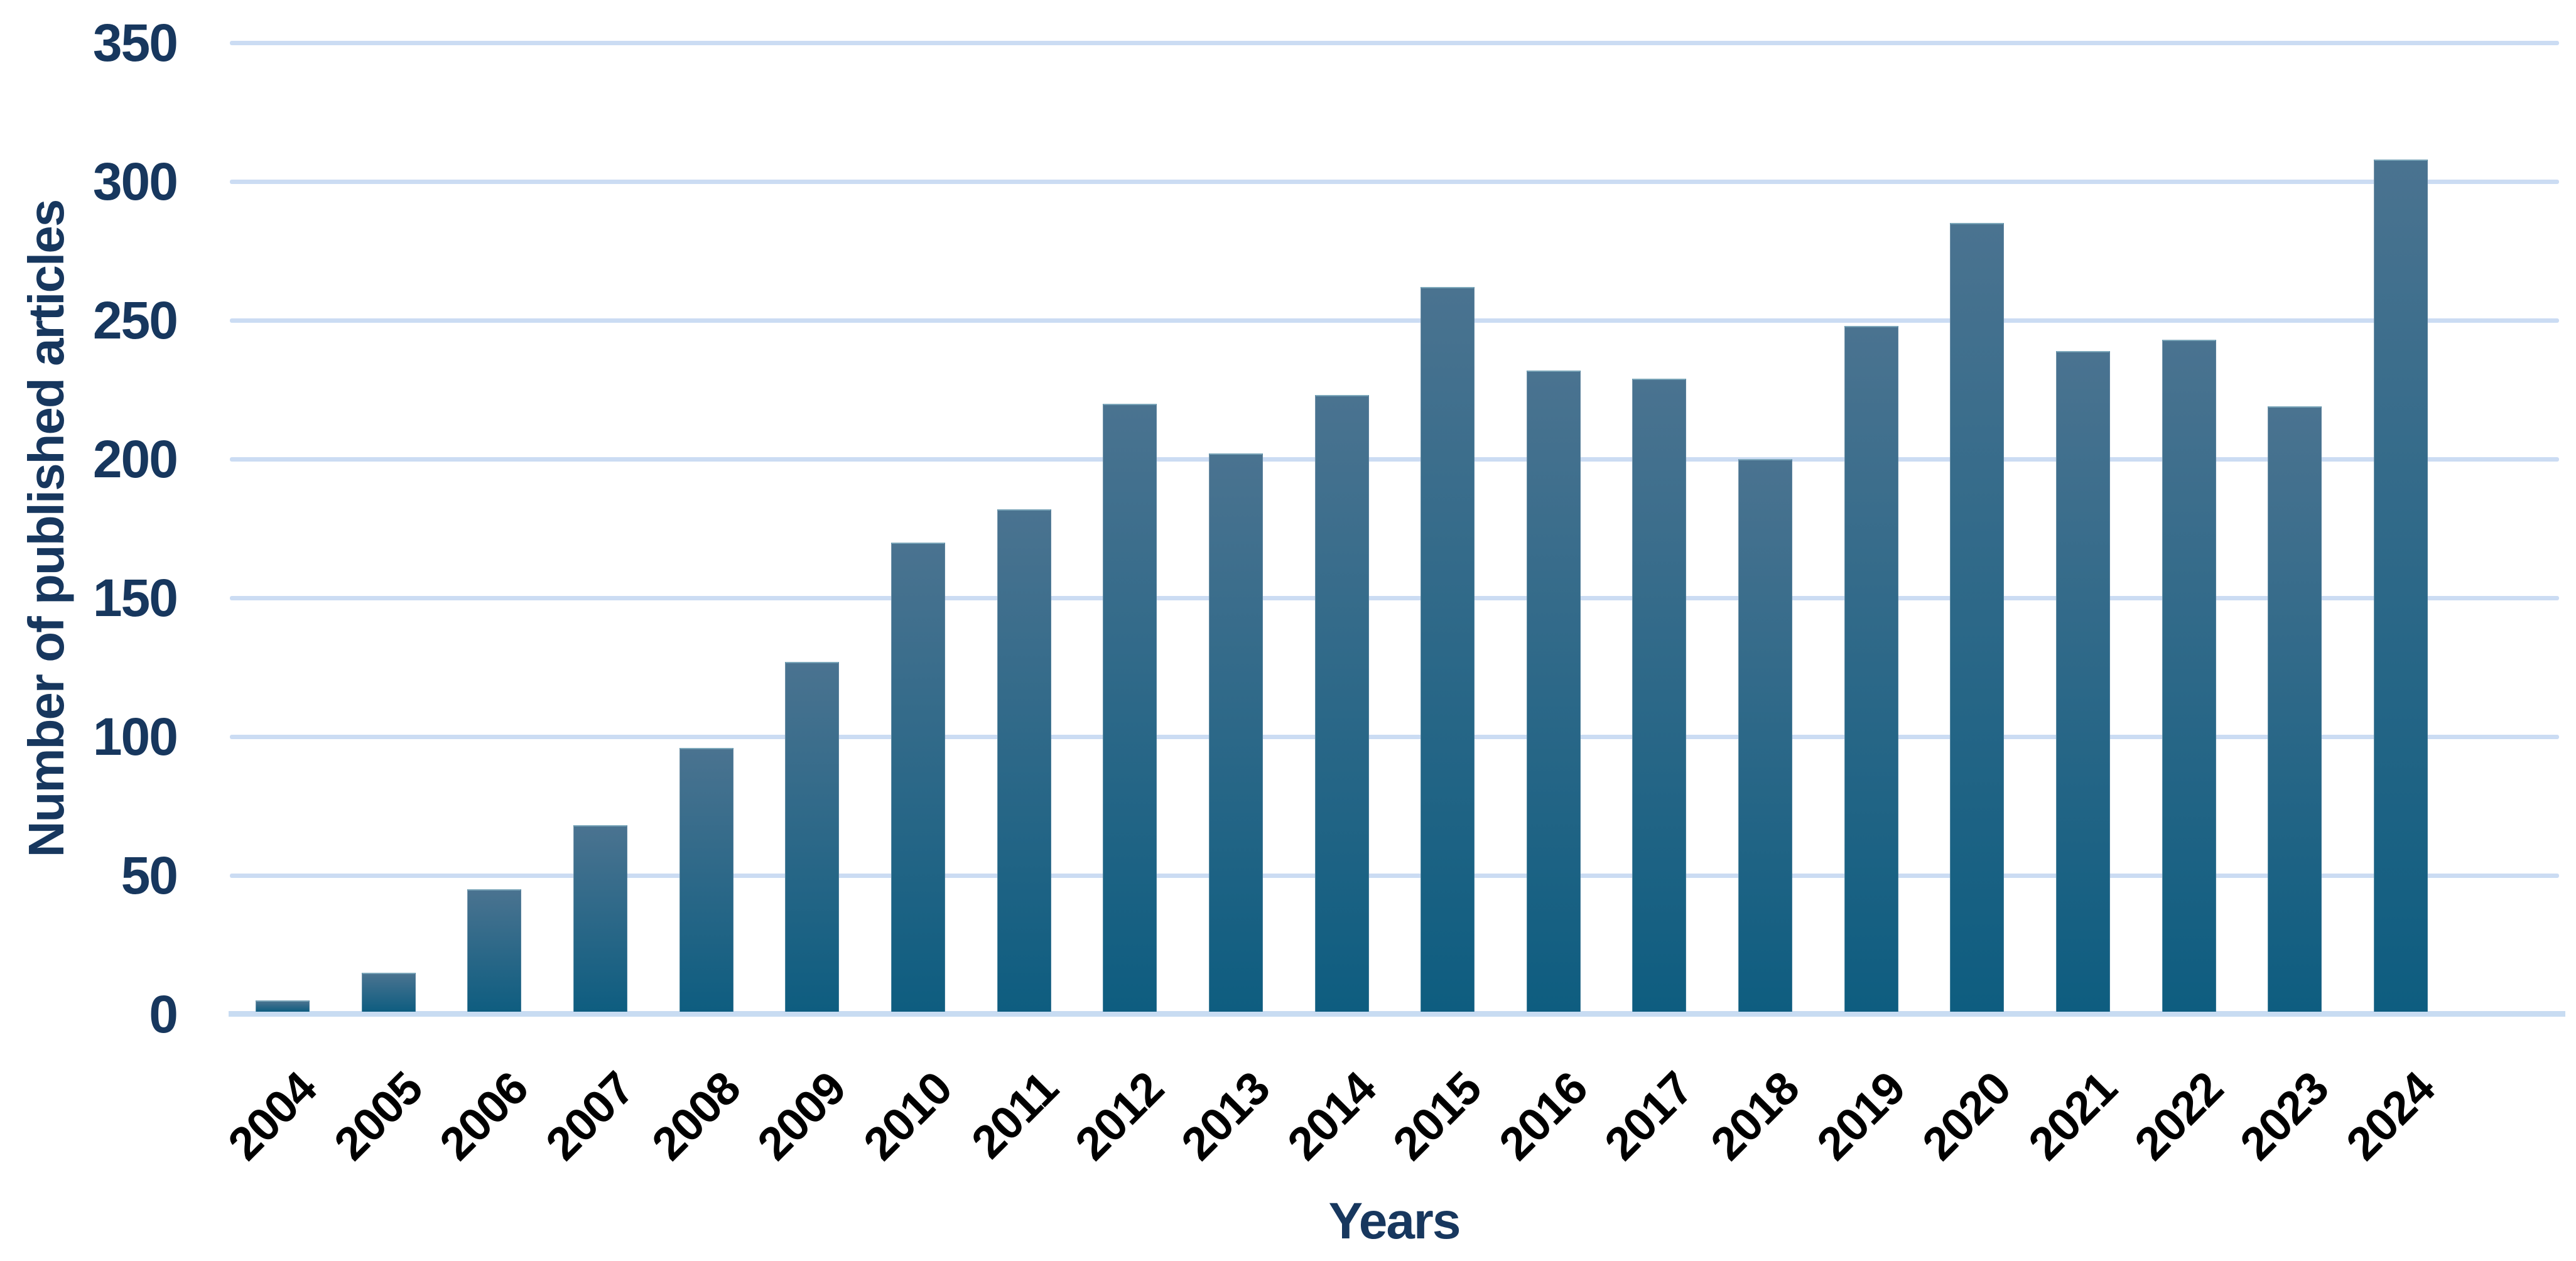 Image resolution: width=2576 pixels, height=1261 pixels. Describe the element at coordinates (135, 736) in the screenshot. I see `y-tick-label-100: 100` at that location.